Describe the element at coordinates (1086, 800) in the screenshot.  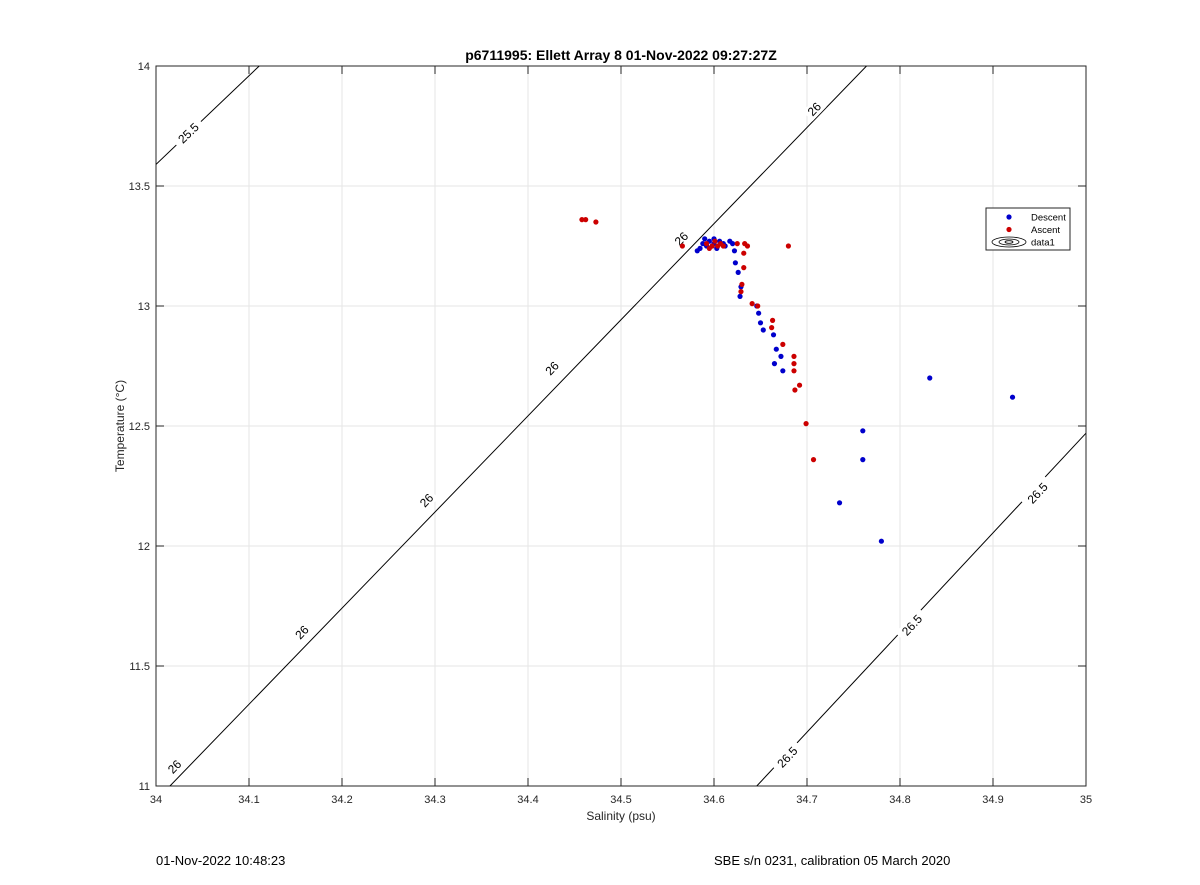
I see `x-tick-label: 35` at that location.